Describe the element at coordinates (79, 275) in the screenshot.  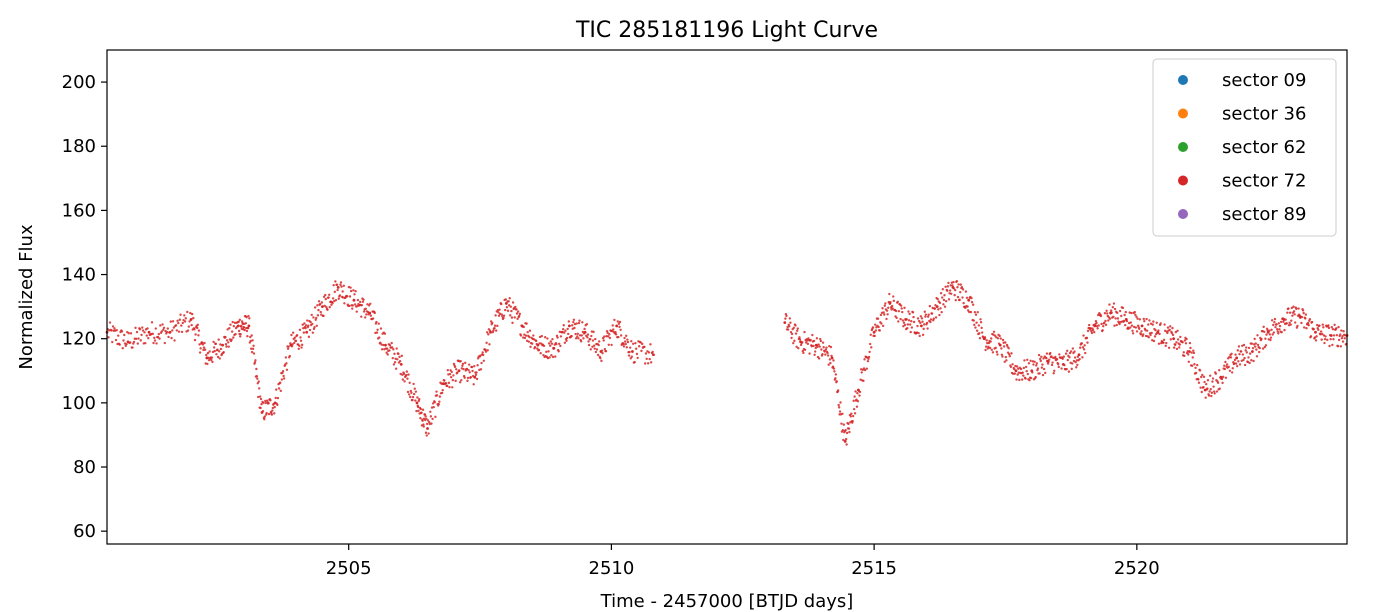
I see `y-tick-label: 140` at that location.